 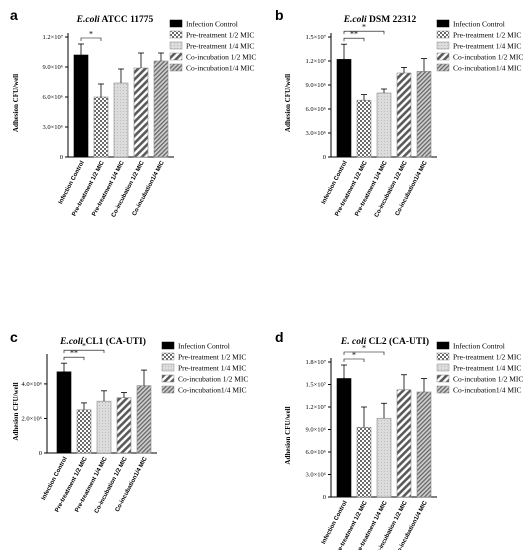 What do you see at coordinates (315, 362) in the screenshot?
I see `y-tick-label: 1.8×10⁷` at bounding box center [315, 362].